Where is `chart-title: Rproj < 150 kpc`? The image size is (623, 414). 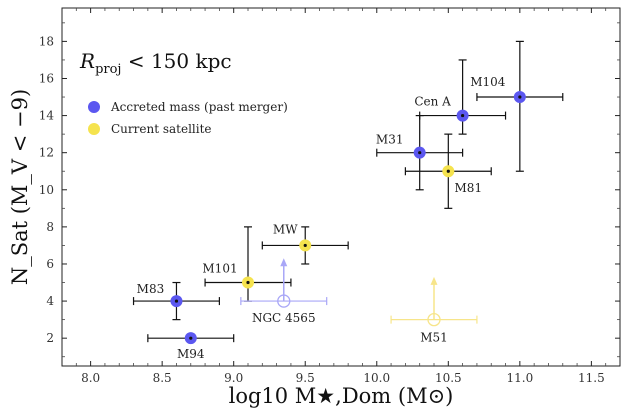 chart-title: Rproj < 150 kpc is located at coordinates (155, 63).